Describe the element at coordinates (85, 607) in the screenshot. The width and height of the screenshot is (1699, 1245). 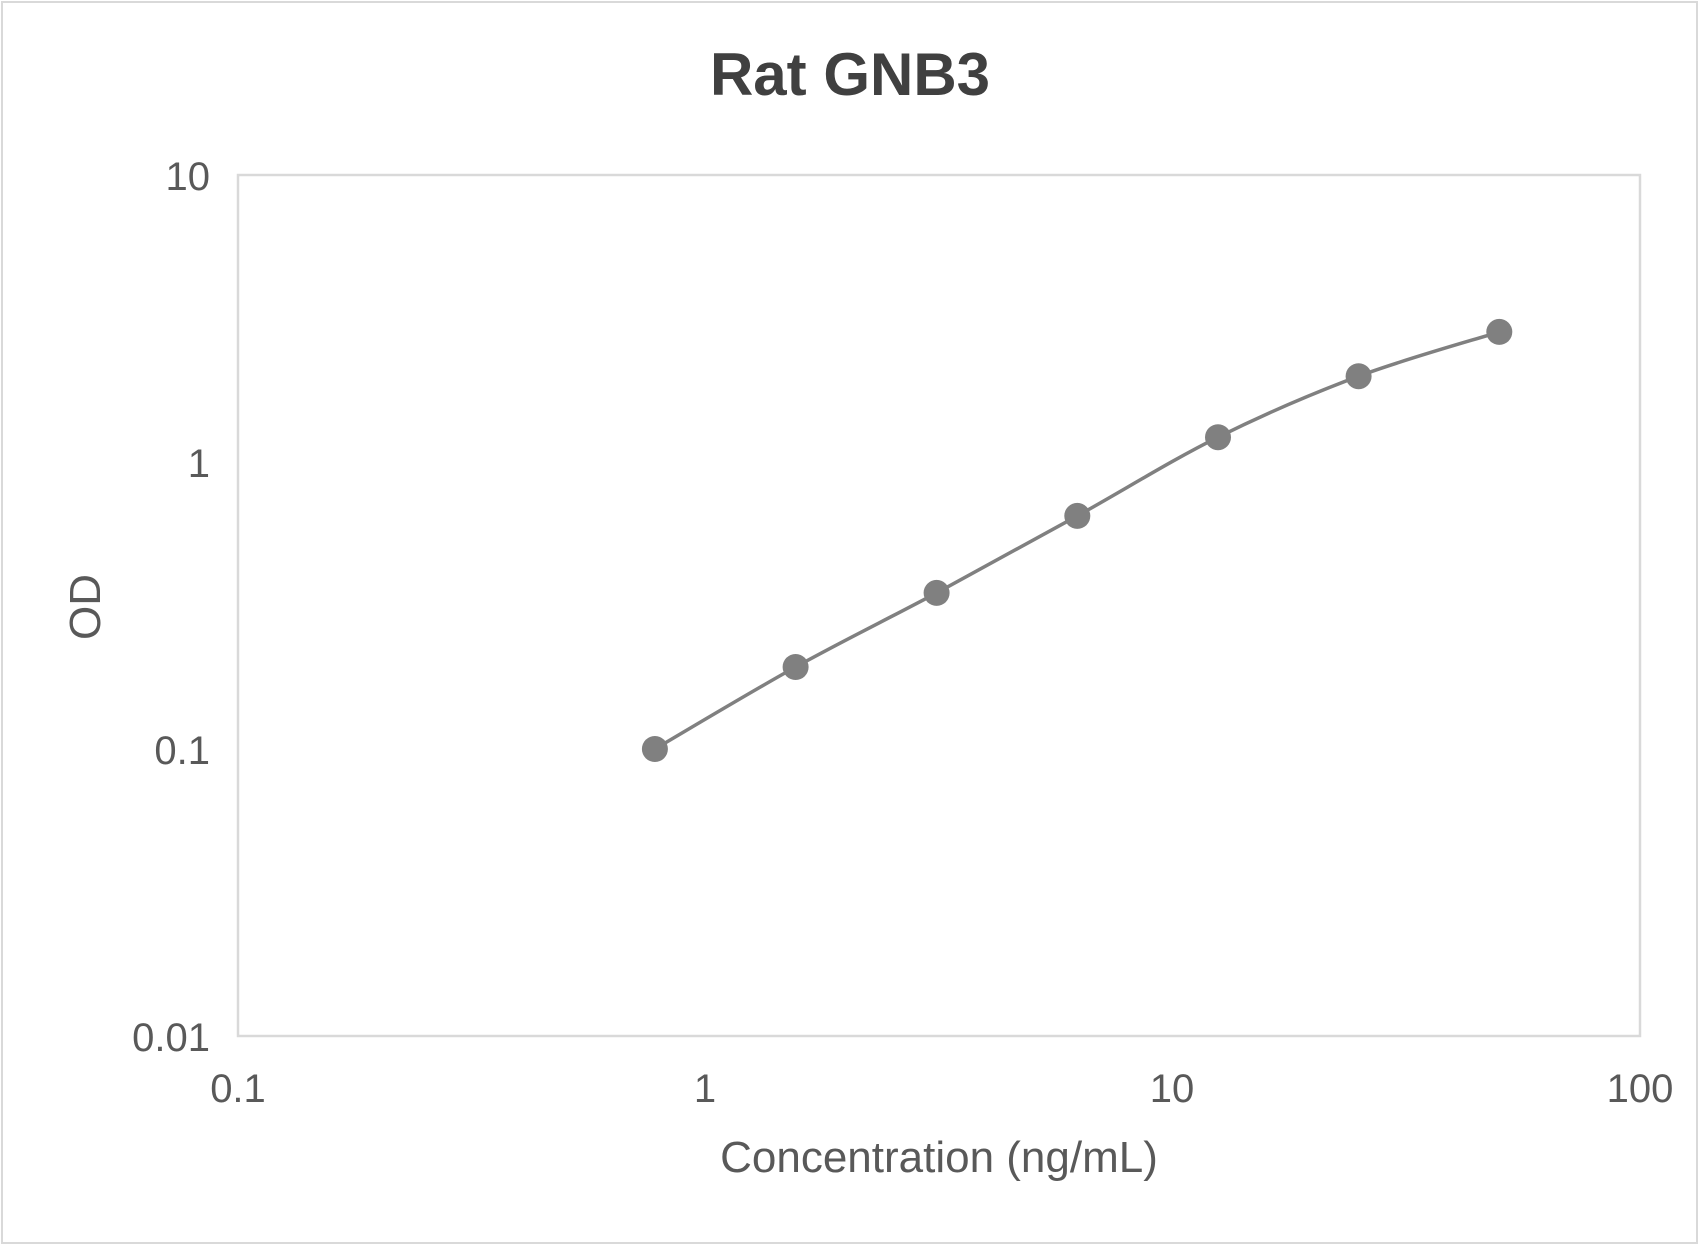
I see `y-axis-title: OD` at that location.